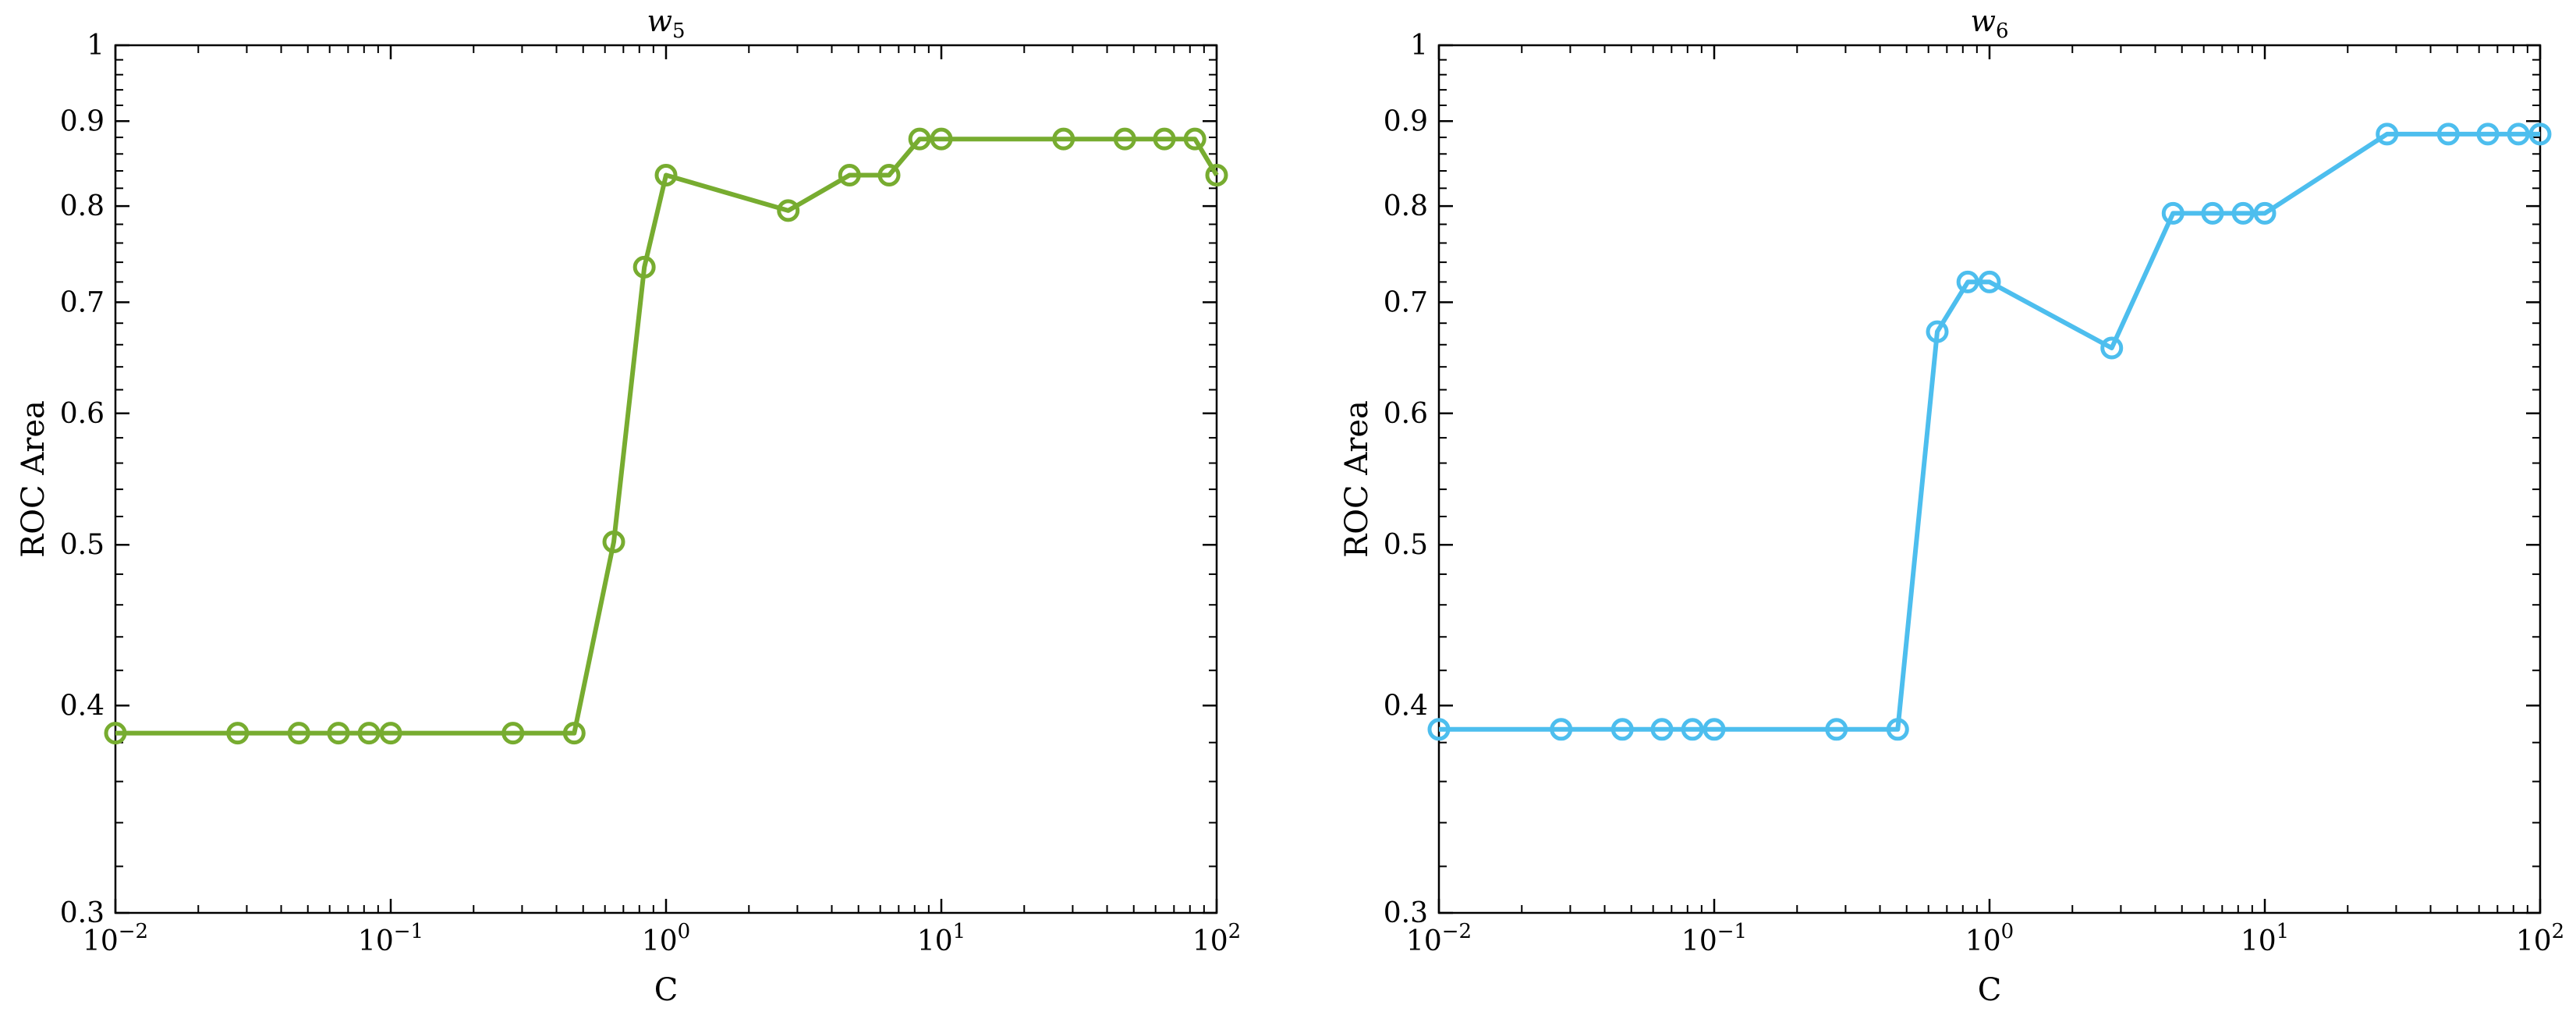  Describe the element at coordinates (666, 23) in the screenshot. I see `chart-title: w5` at that location.